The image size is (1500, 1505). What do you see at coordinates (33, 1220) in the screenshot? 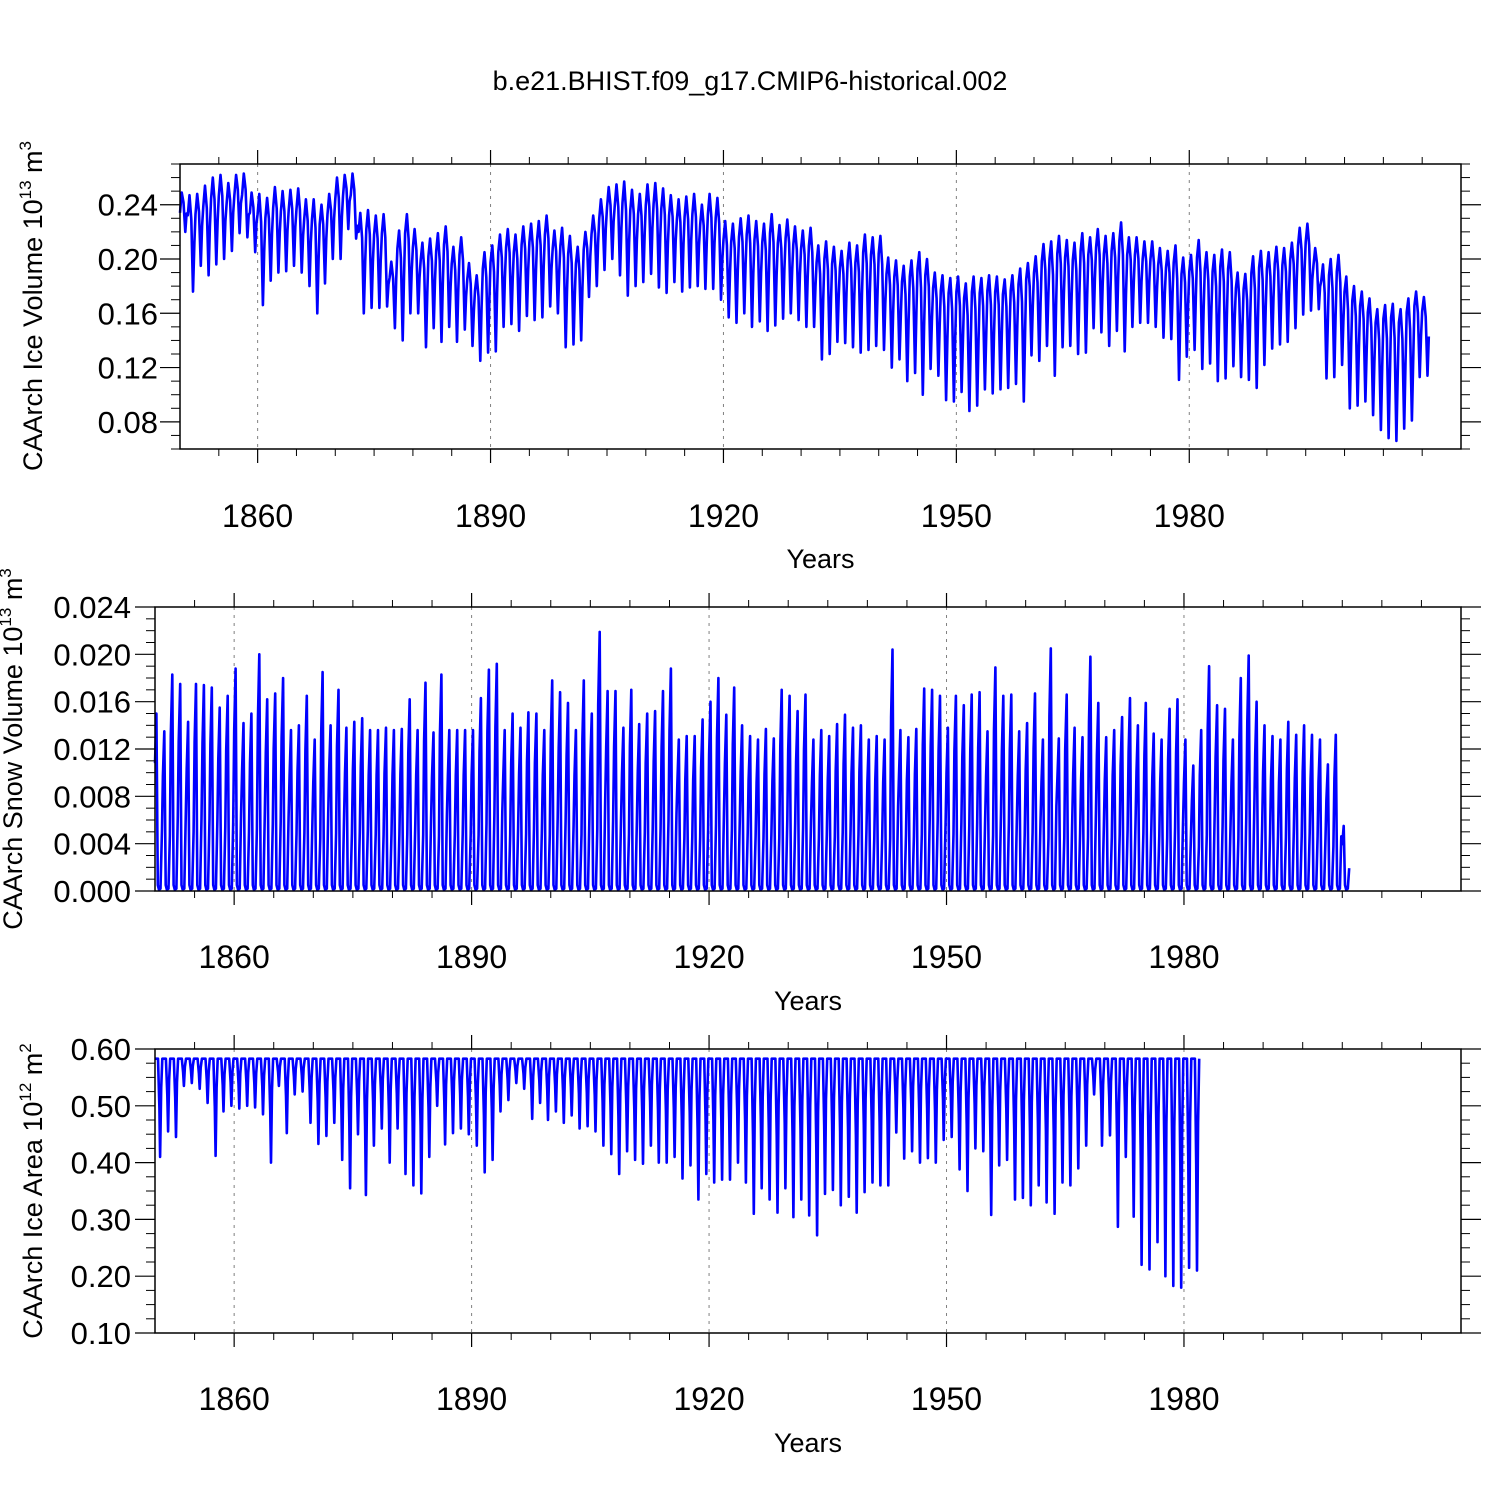
I see `y-axis-label-text: CAArch Ice Area 10` at bounding box center [33, 1220].